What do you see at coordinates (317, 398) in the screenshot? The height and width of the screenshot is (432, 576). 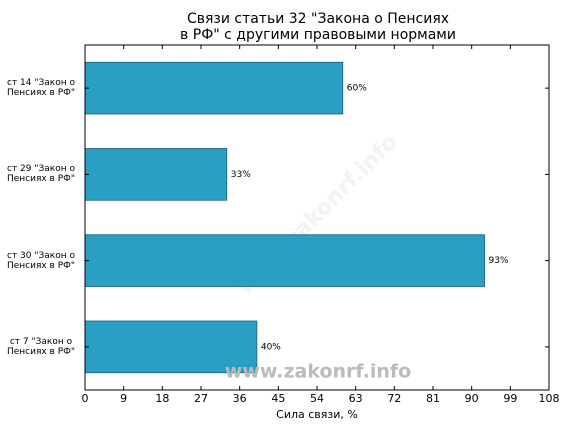 I see `x-tick-label: 54` at bounding box center [317, 398].